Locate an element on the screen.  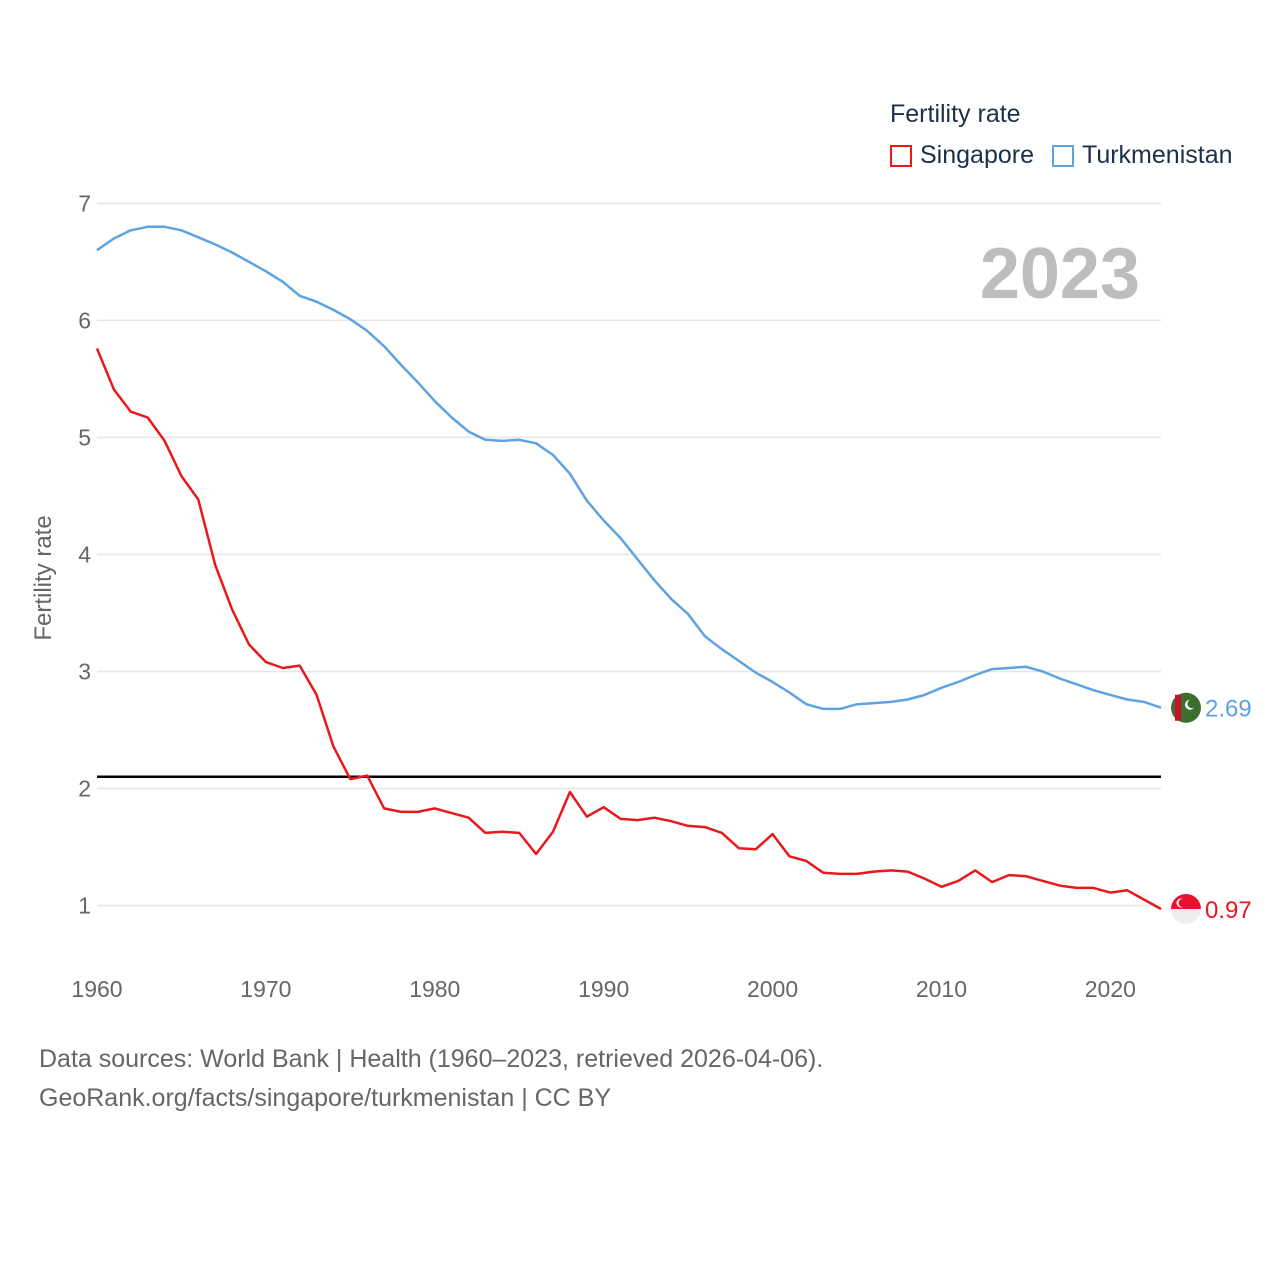
legend-title: Fertility rate is located at coordinates (955, 114).